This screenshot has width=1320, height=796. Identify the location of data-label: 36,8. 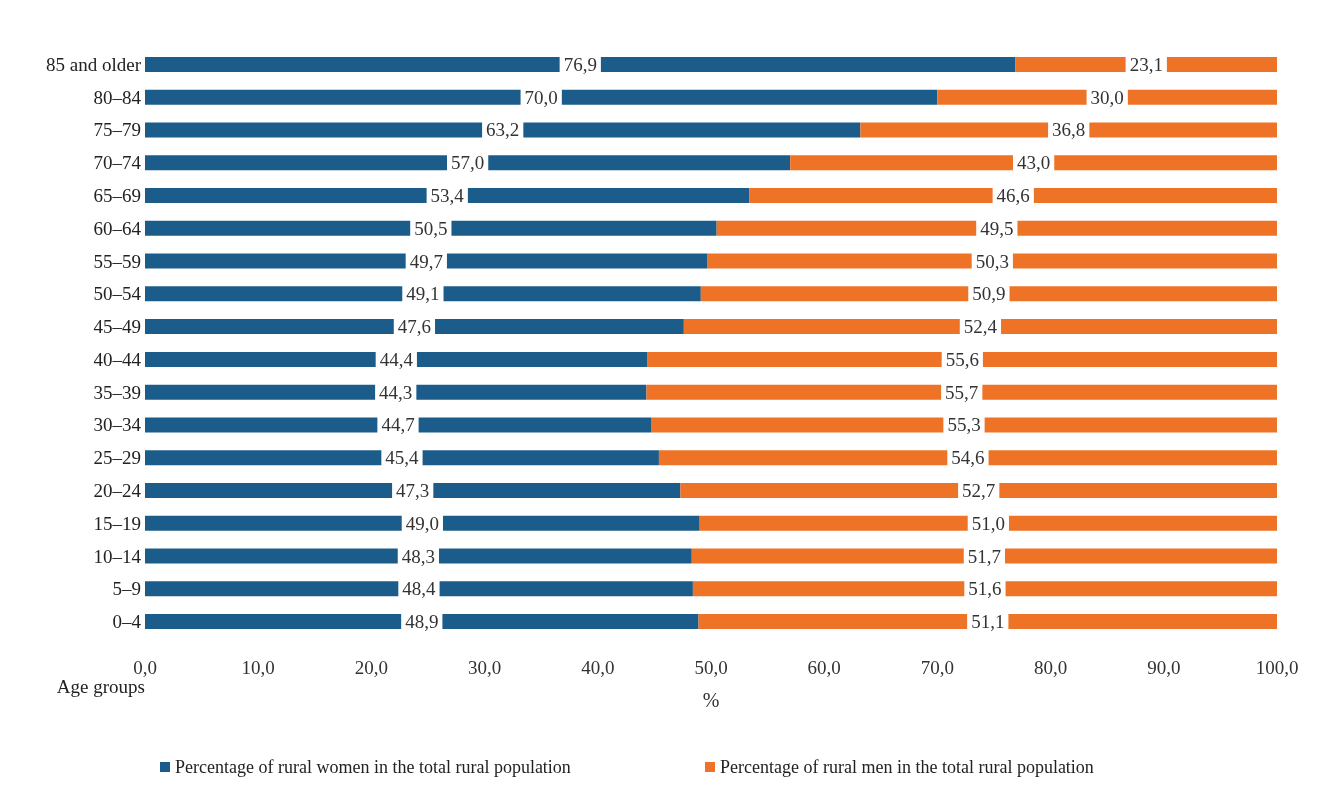
(1069, 130).